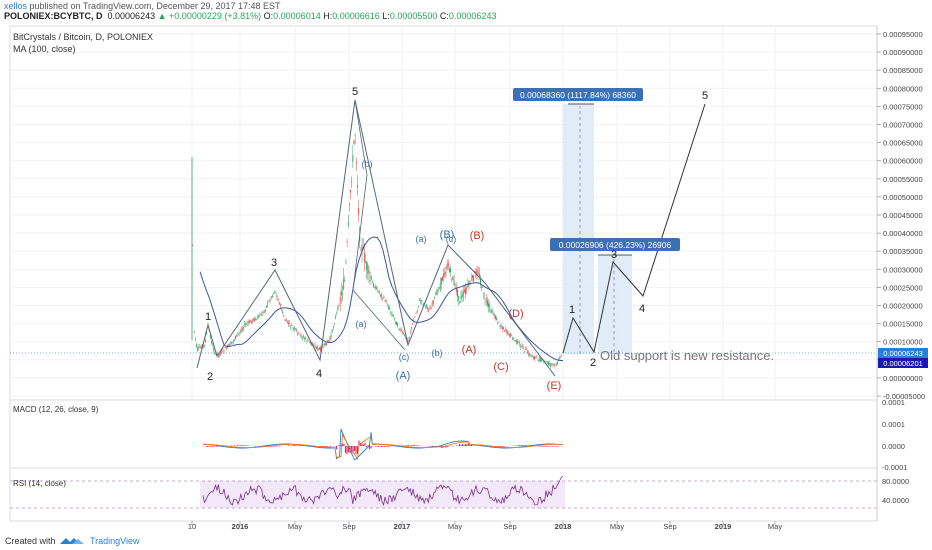 This screenshot has height=550, width=932. I want to click on ma-line, so click(381, 298).